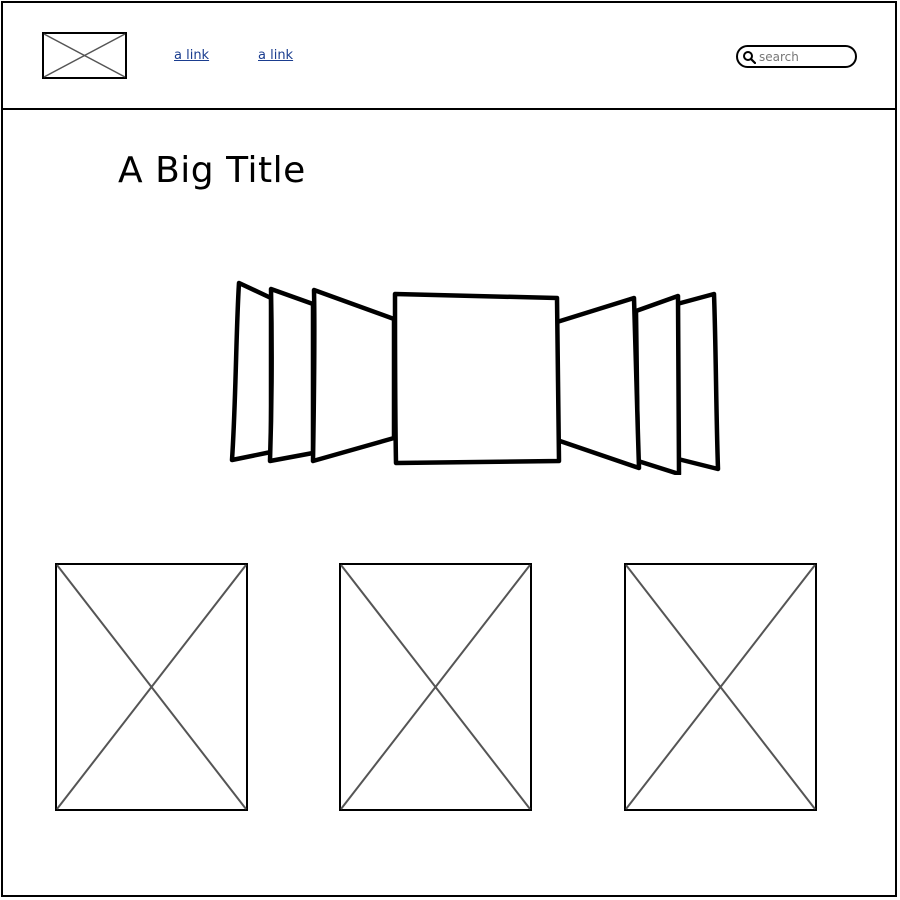  Describe the element at coordinates (84, 55) in the screenshot. I see `logo-image-placeholder-icon` at that location.